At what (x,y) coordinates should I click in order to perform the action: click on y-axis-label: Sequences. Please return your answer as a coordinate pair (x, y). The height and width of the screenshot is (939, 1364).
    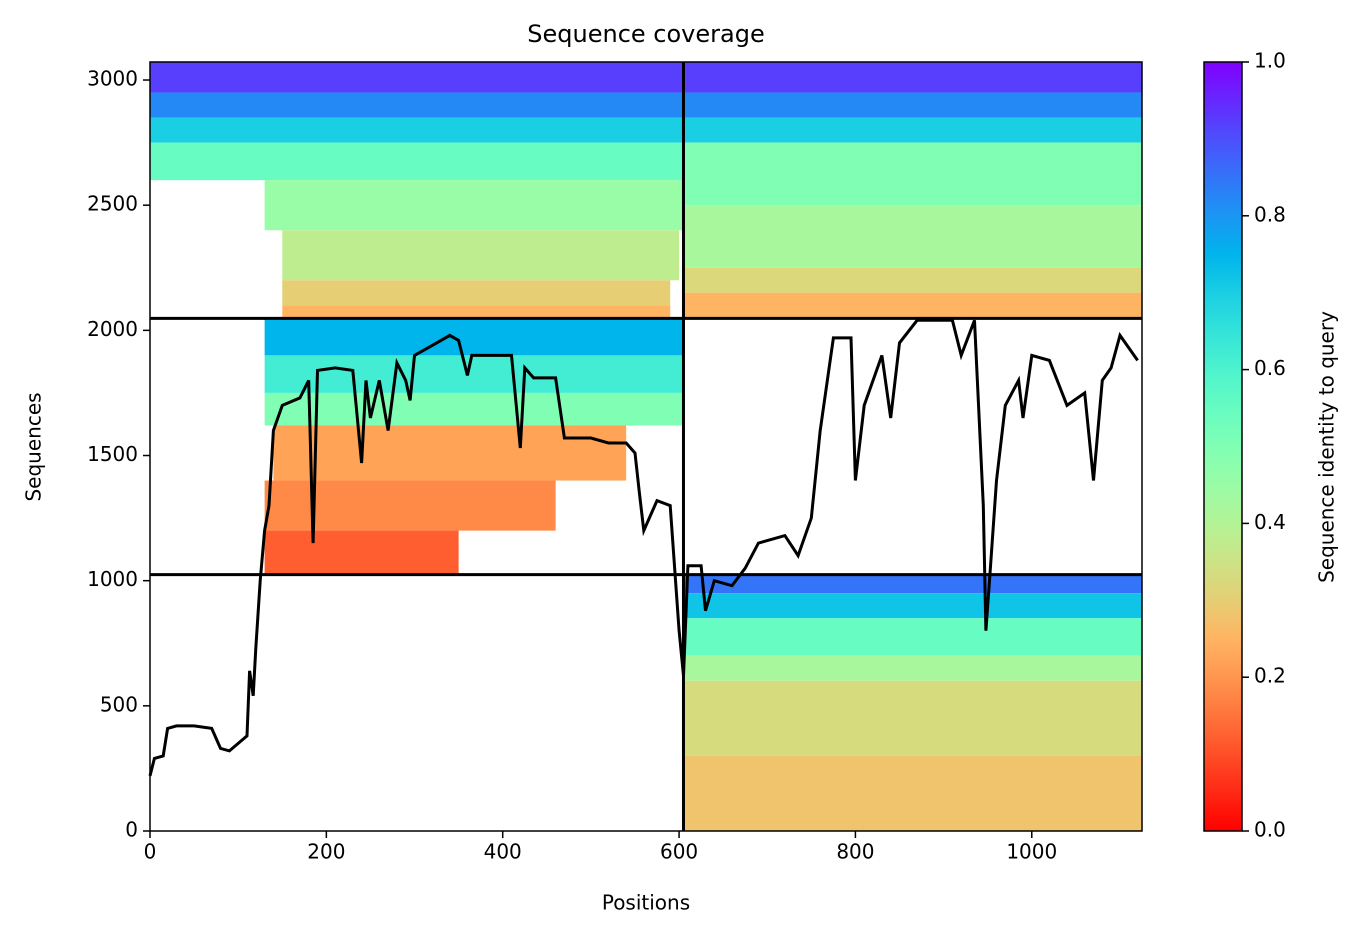
    Looking at the image, I should click on (34, 446).